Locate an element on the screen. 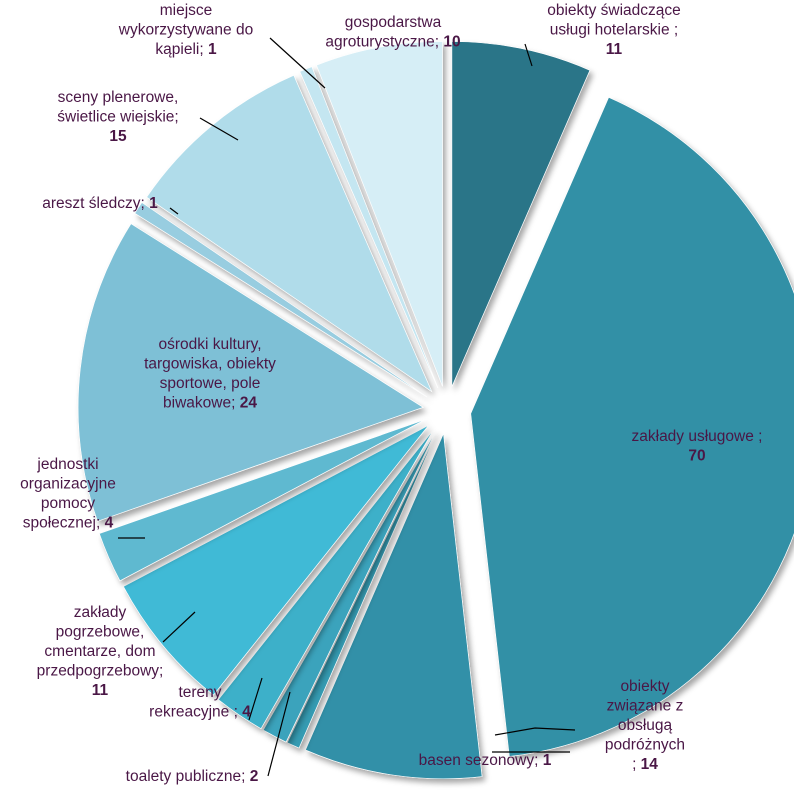  data-label-2: zakłady usługowe ; 70 is located at coordinates (697, 446).